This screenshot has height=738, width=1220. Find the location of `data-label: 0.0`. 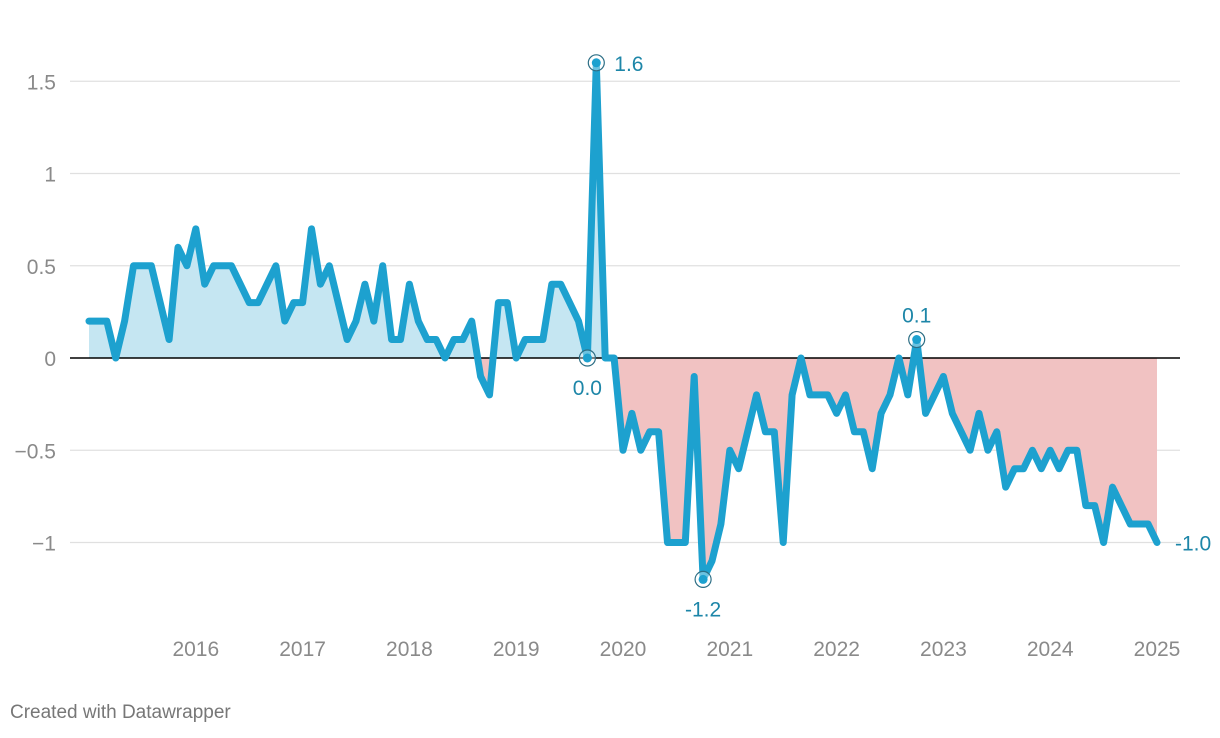

data-label: 0.0 is located at coordinates (587, 388).